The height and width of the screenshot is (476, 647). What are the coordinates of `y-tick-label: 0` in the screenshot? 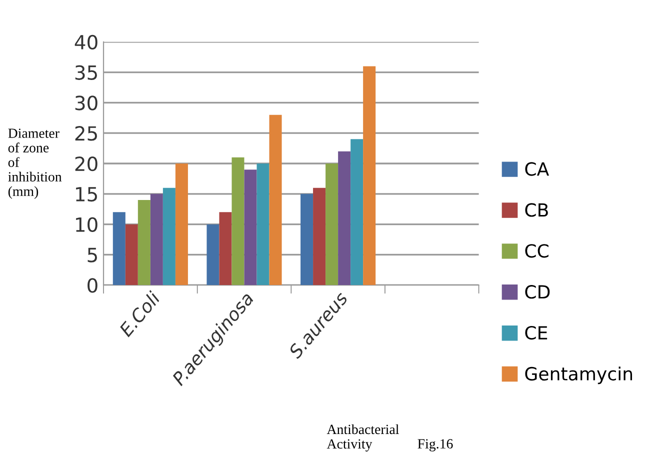 It's located at (93, 285).